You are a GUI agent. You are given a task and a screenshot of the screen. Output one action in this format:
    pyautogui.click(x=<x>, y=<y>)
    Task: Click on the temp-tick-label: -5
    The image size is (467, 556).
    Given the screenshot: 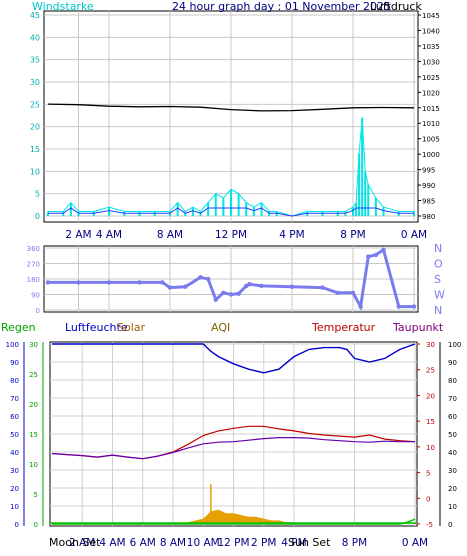 What is the action you would take?
    pyautogui.click(x=429, y=525)
    